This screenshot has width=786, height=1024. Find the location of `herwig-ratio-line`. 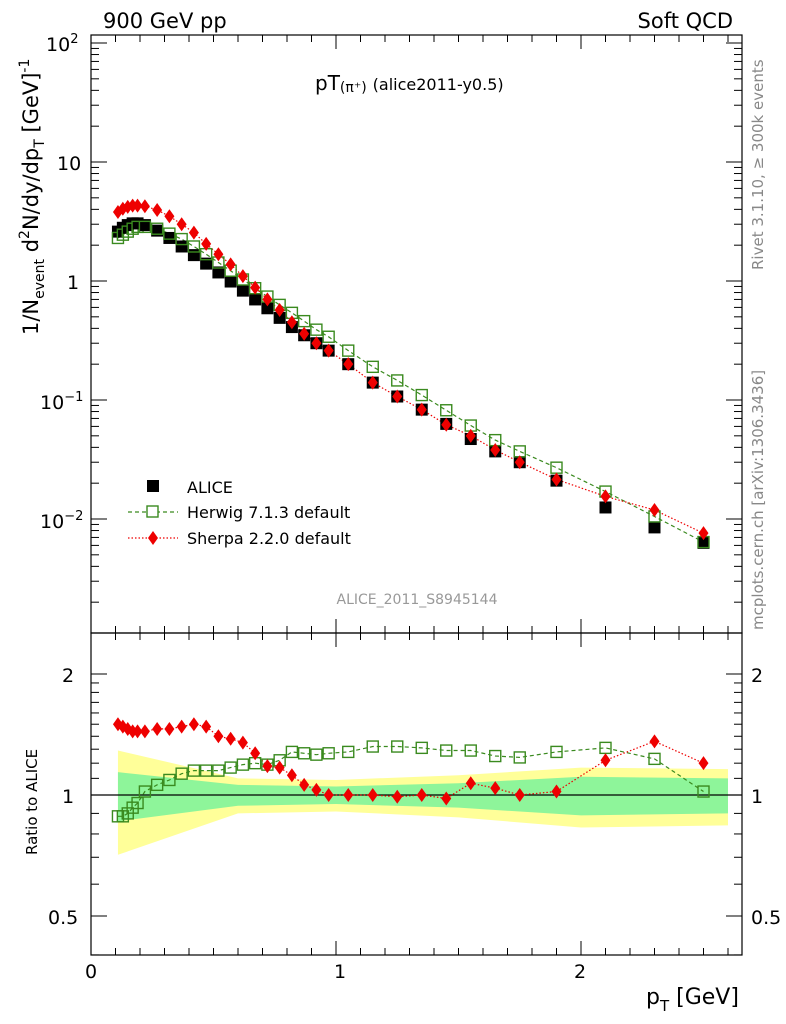

herwig-ratio-line is located at coordinates (411, 781).